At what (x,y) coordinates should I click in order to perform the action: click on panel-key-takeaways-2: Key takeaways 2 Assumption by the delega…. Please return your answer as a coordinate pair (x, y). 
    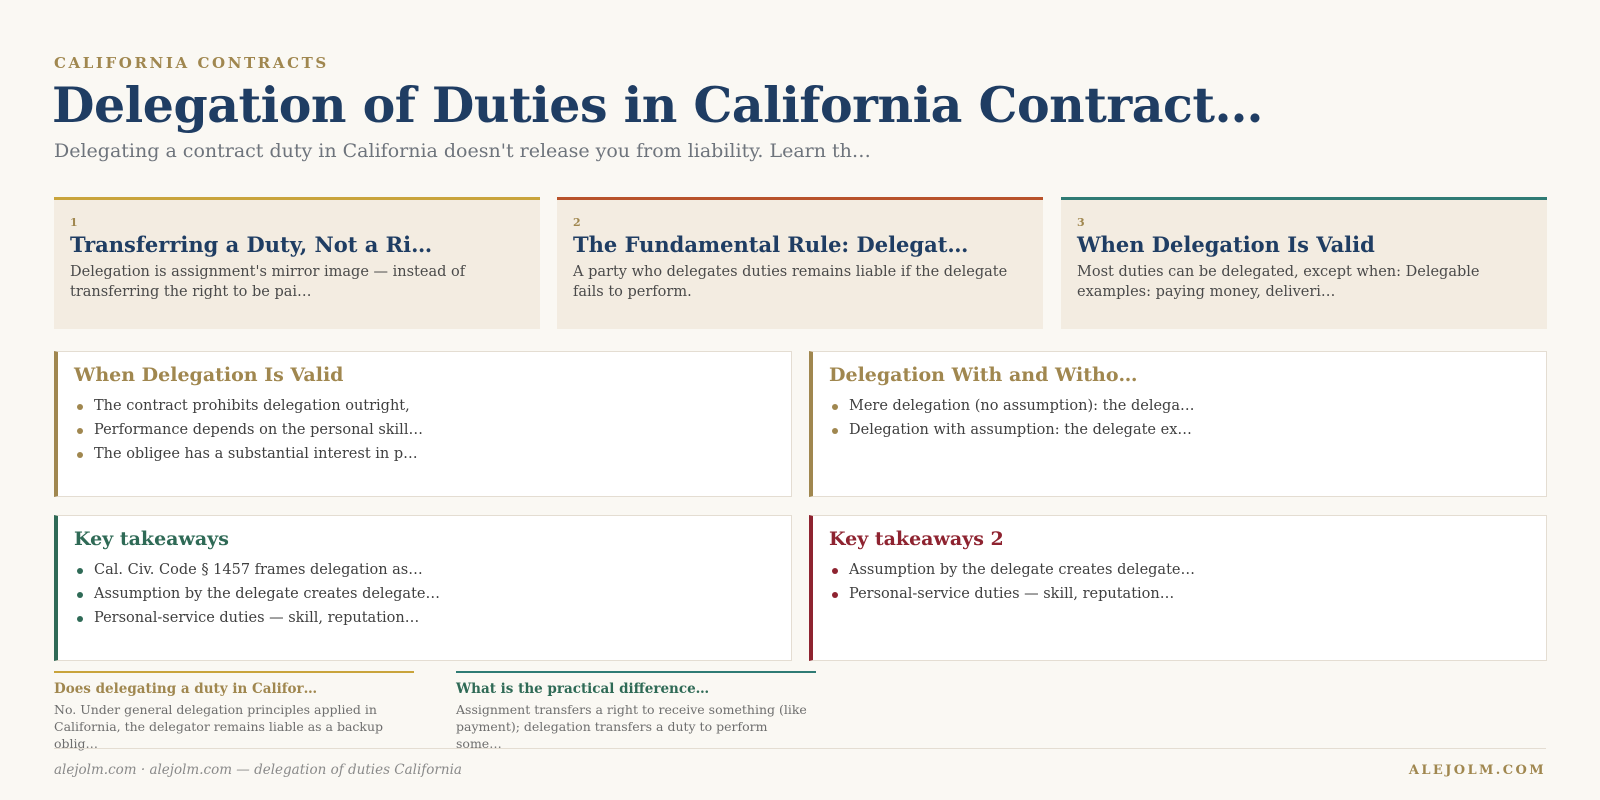
    Looking at the image, I should click on (1178, 588).